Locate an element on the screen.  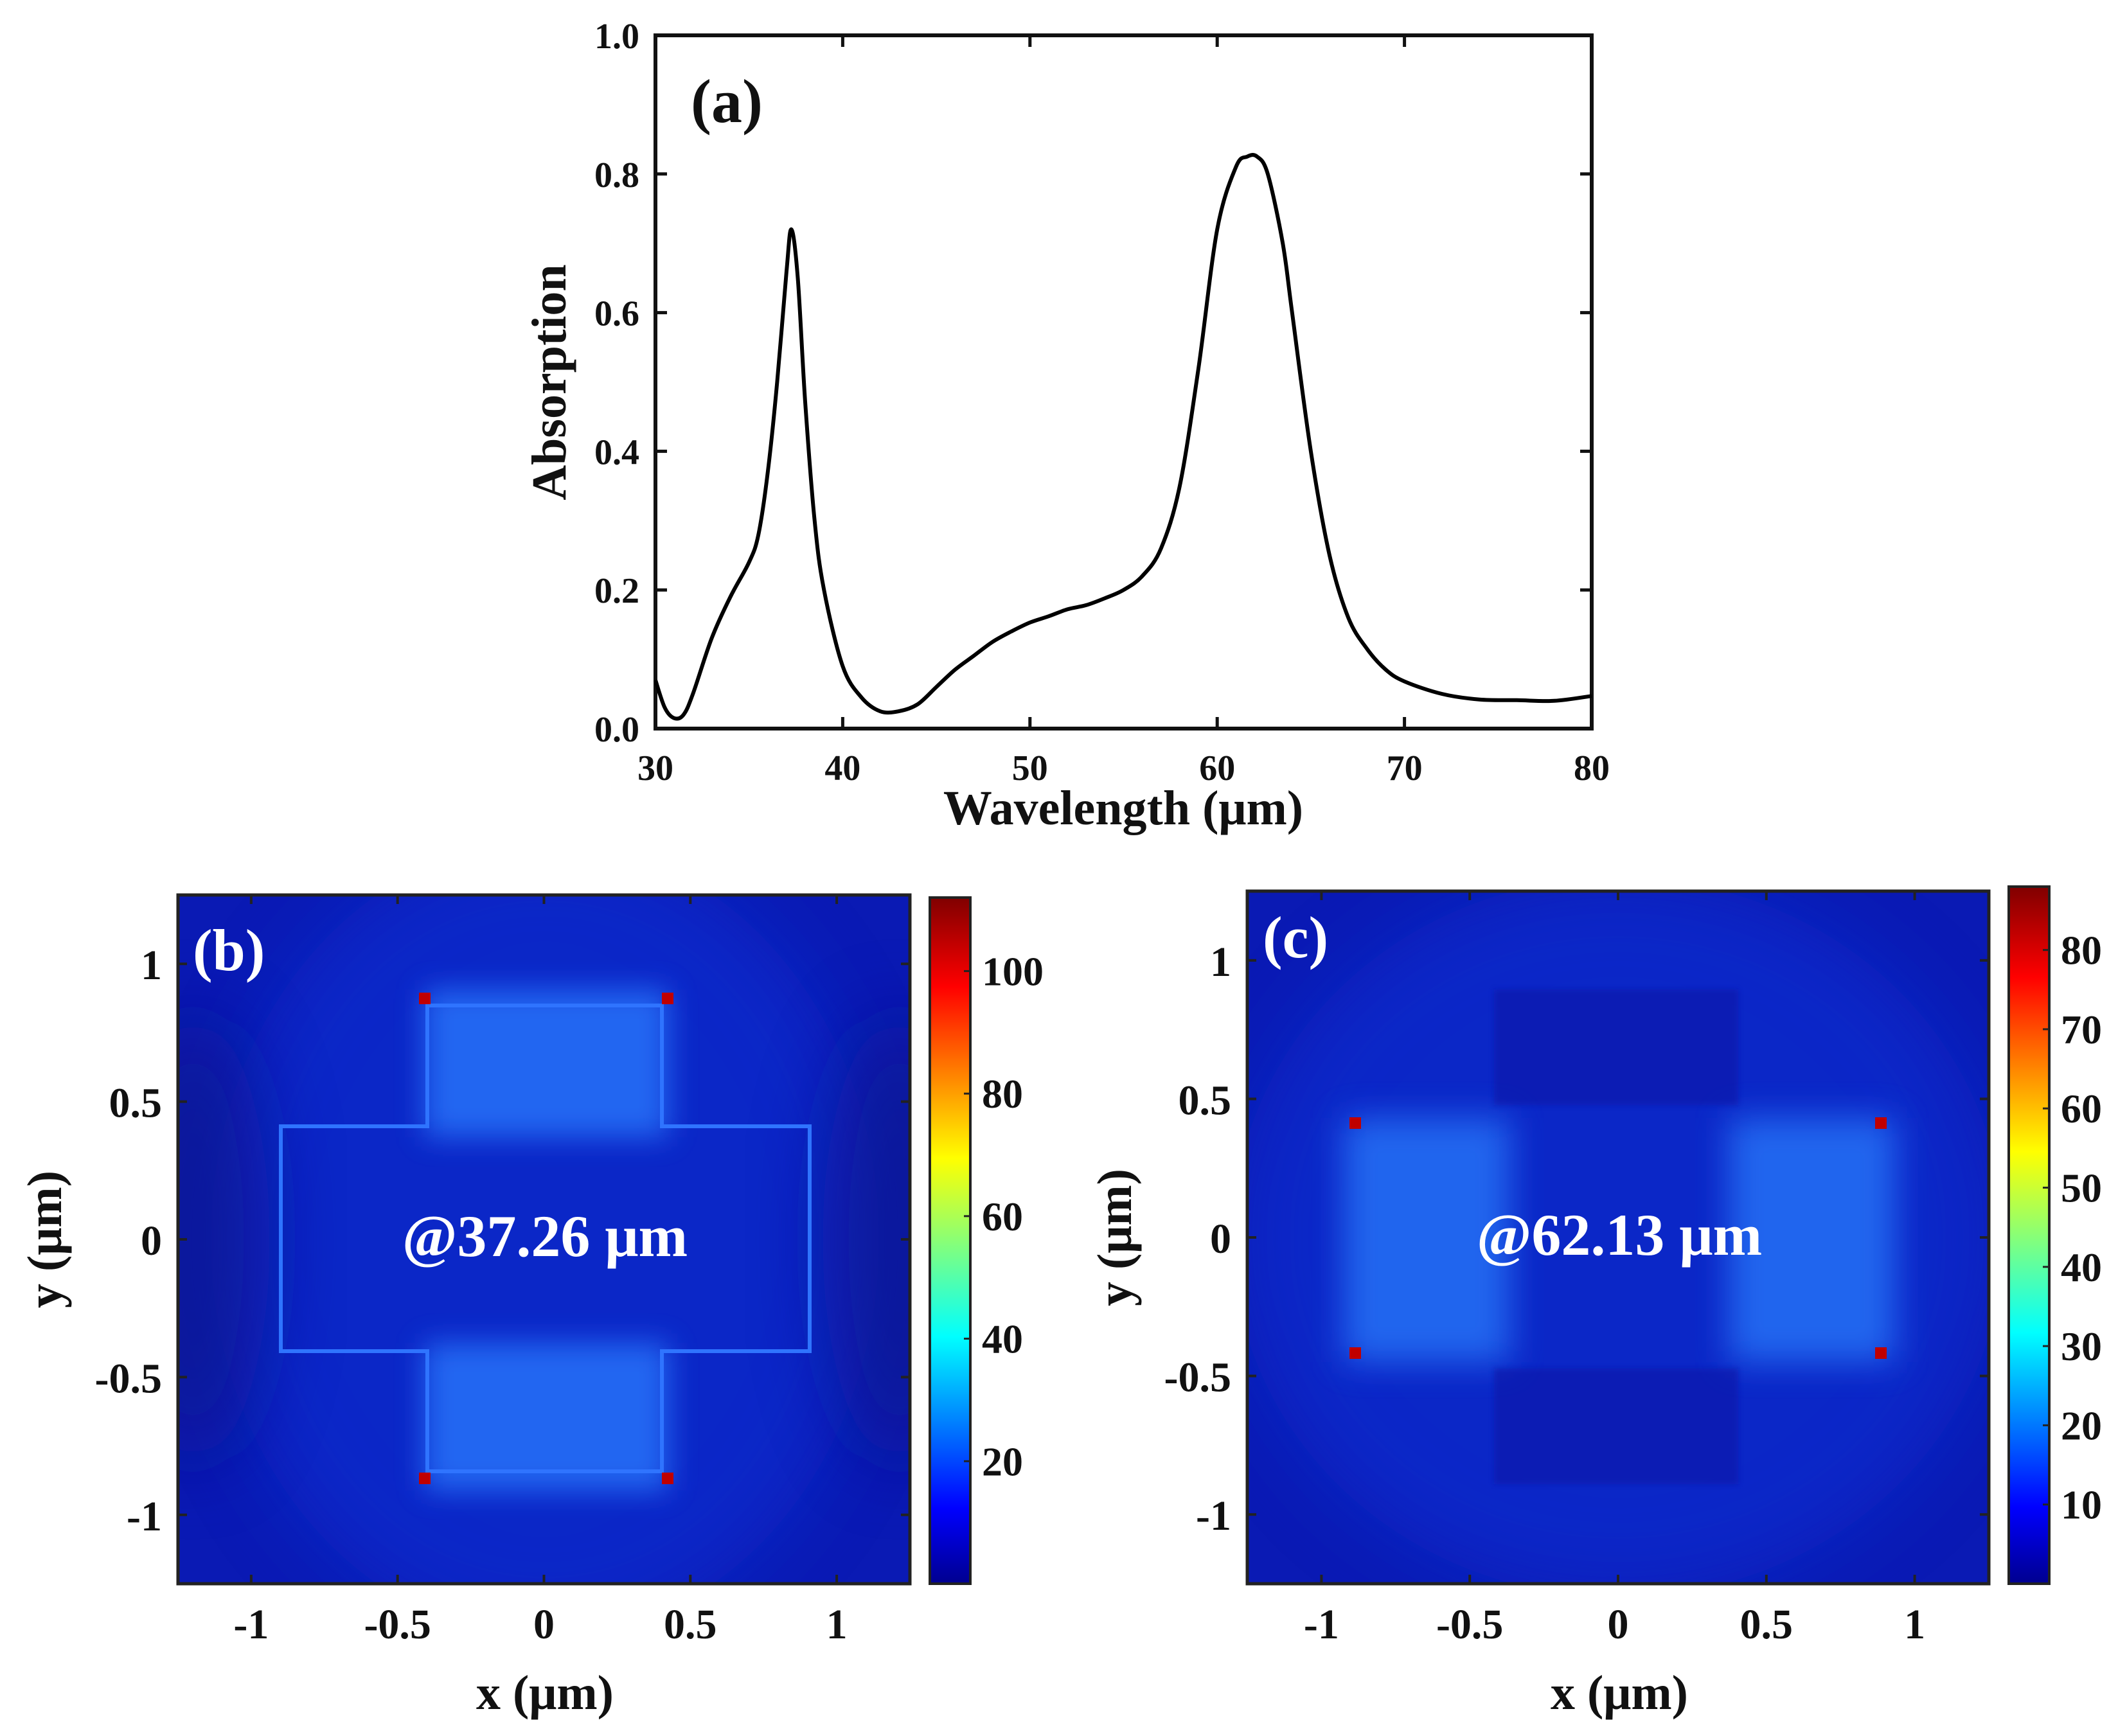
panel-a-xtick-label: 70 is located at coordinates (1405, 768).